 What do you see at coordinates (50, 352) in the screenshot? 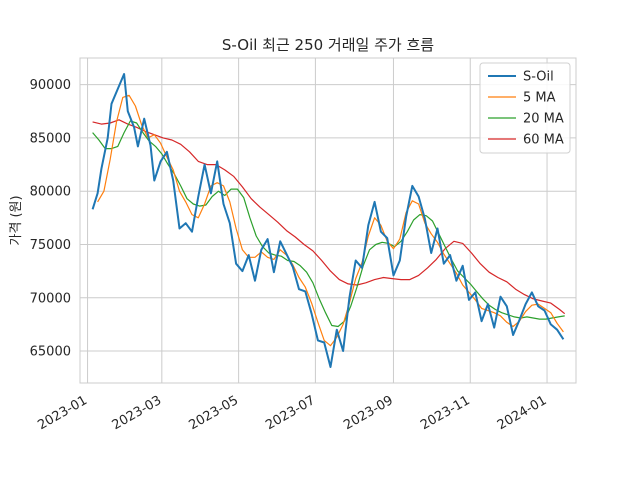
I see `y-tick-label: 65000` at bounding box center [50, 352].